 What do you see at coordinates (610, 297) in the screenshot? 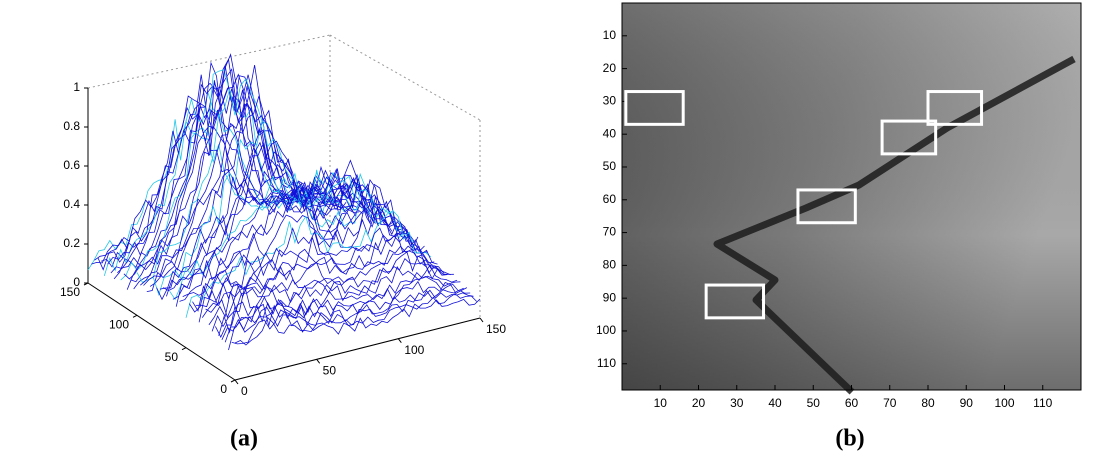
I see `y-tick-label: 90` at bounding box center [610, 297].